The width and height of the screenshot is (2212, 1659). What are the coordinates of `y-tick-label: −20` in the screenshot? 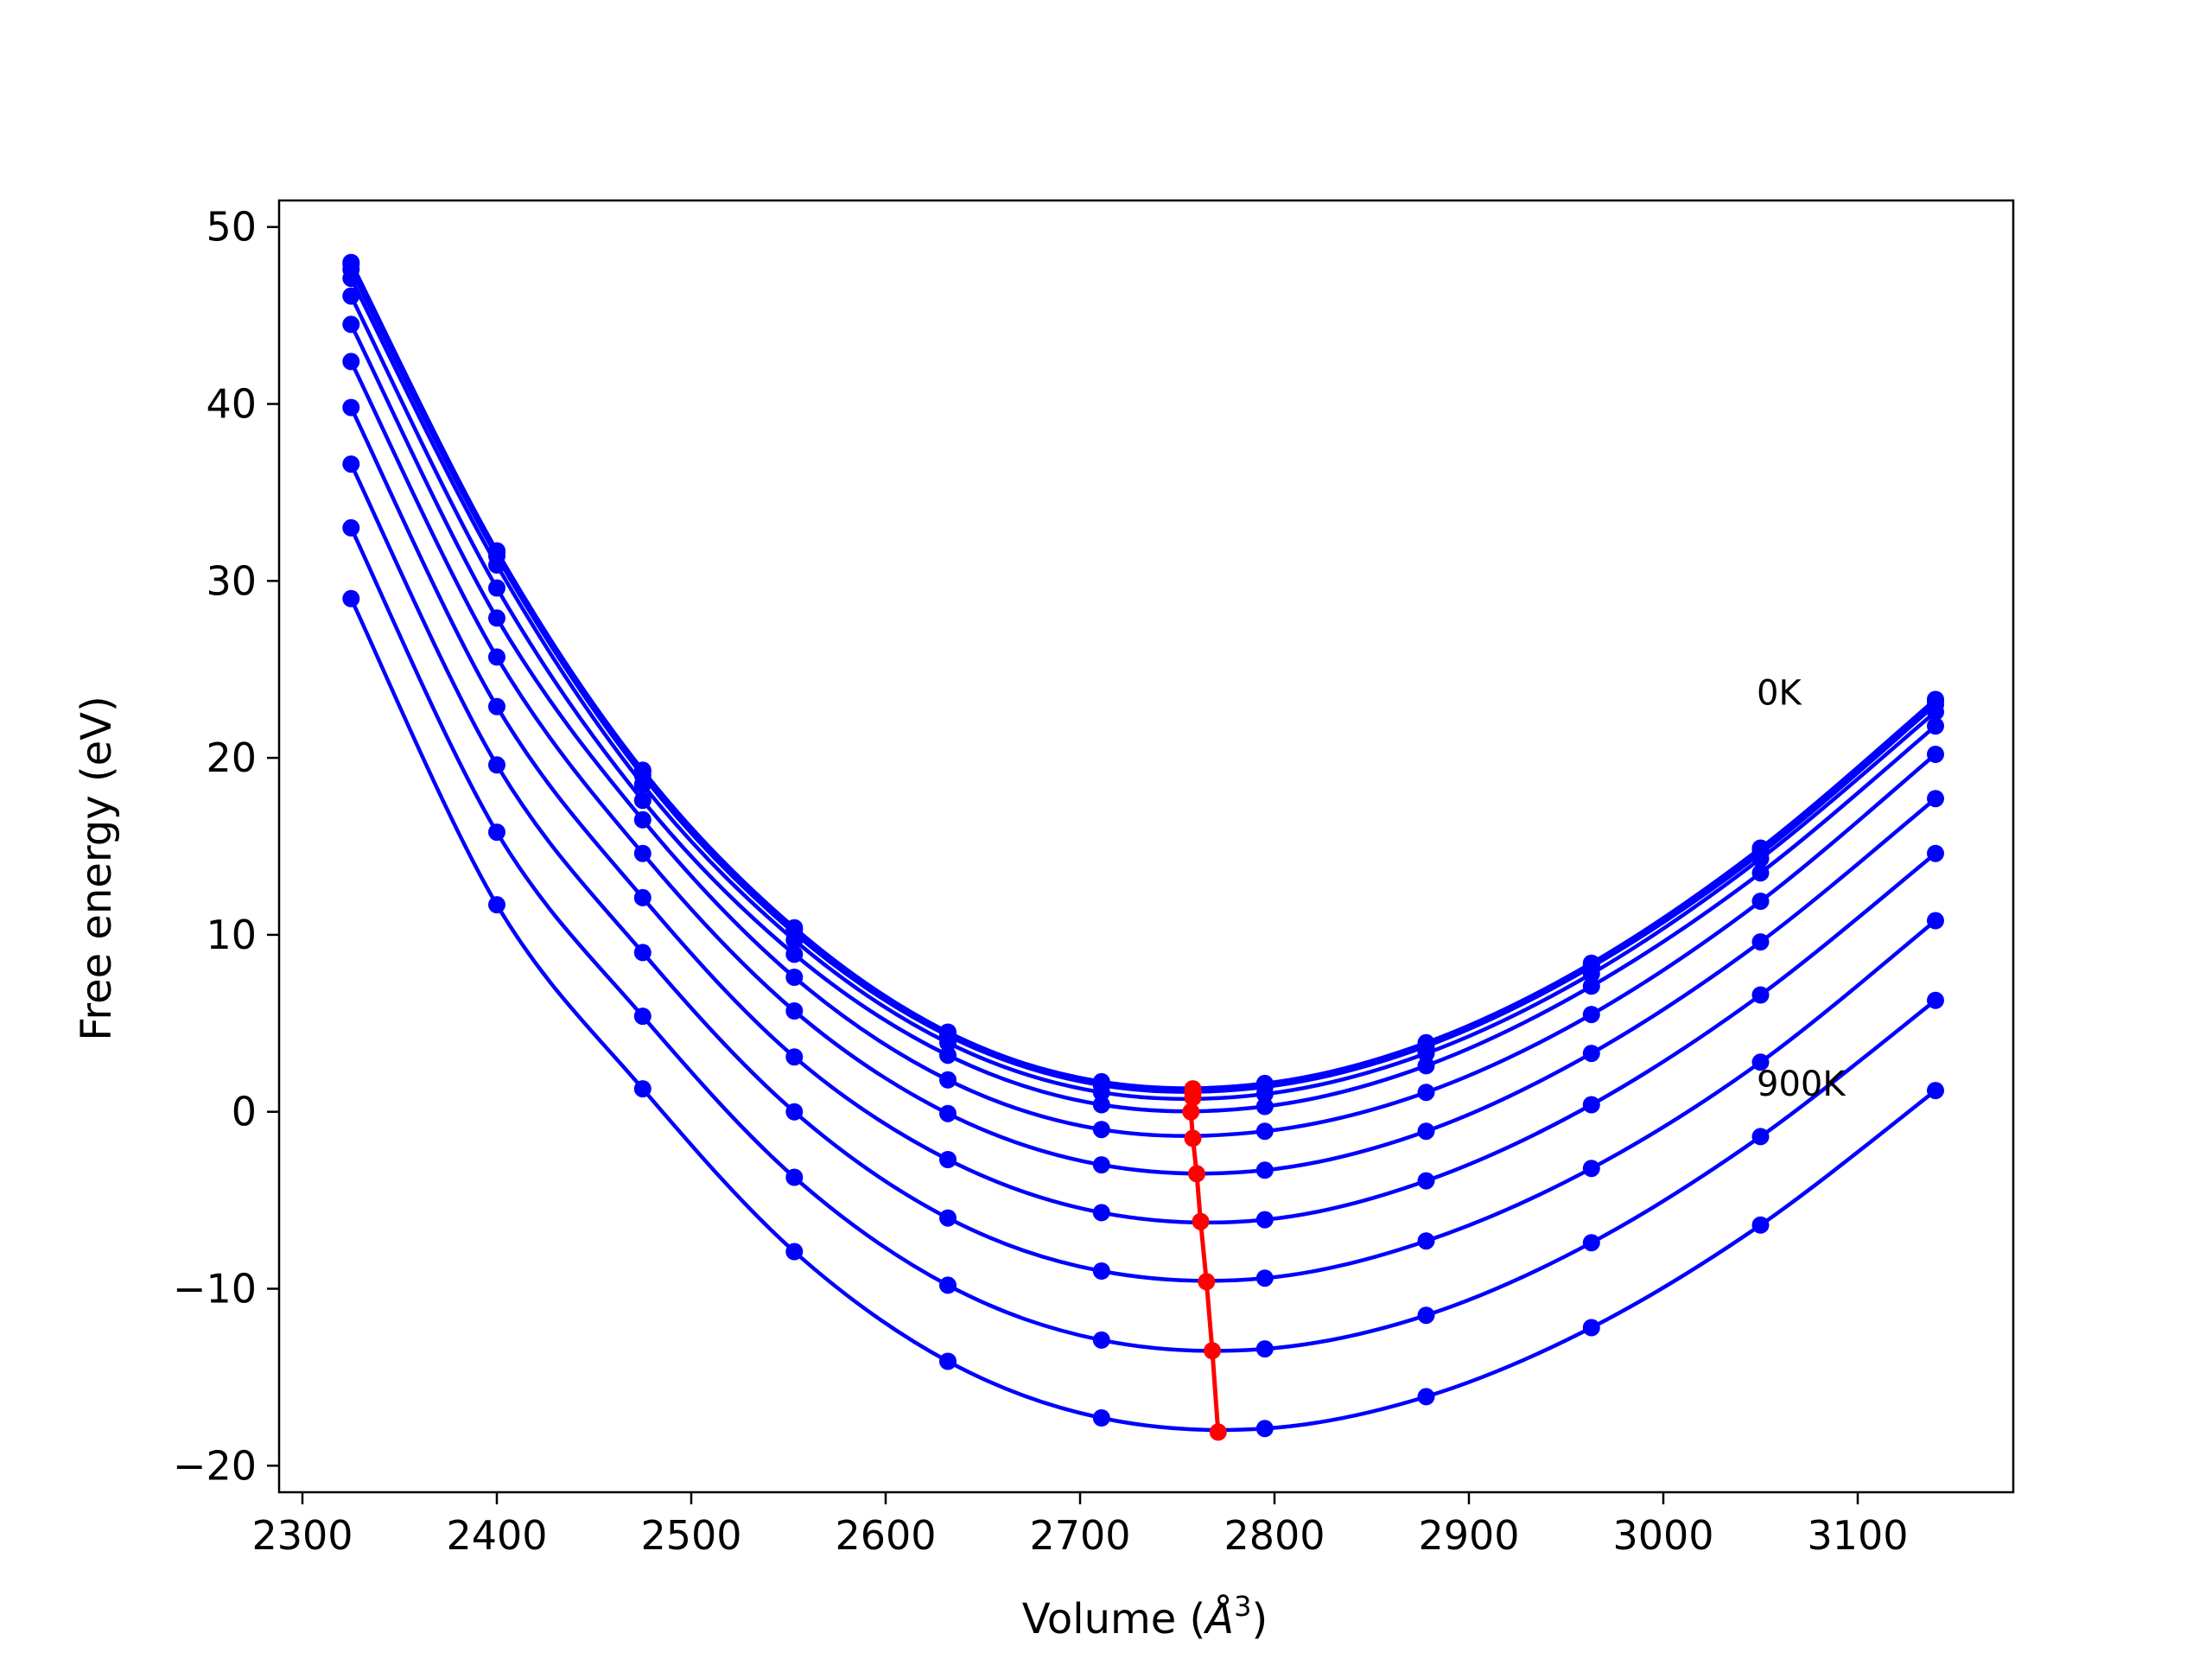 It's located at (215, 1465).